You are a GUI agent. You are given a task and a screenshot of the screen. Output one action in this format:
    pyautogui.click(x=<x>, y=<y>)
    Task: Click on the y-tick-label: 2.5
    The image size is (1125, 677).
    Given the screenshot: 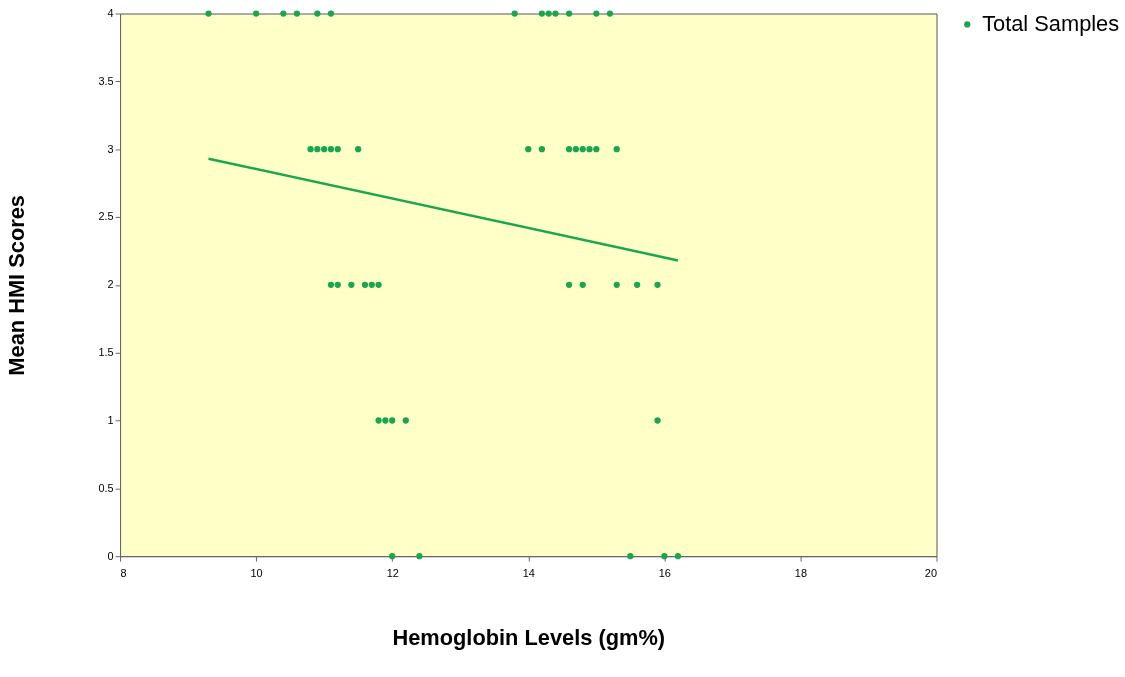 What is the action you would take?
    pyautogui.click(x=106, y=216)
    